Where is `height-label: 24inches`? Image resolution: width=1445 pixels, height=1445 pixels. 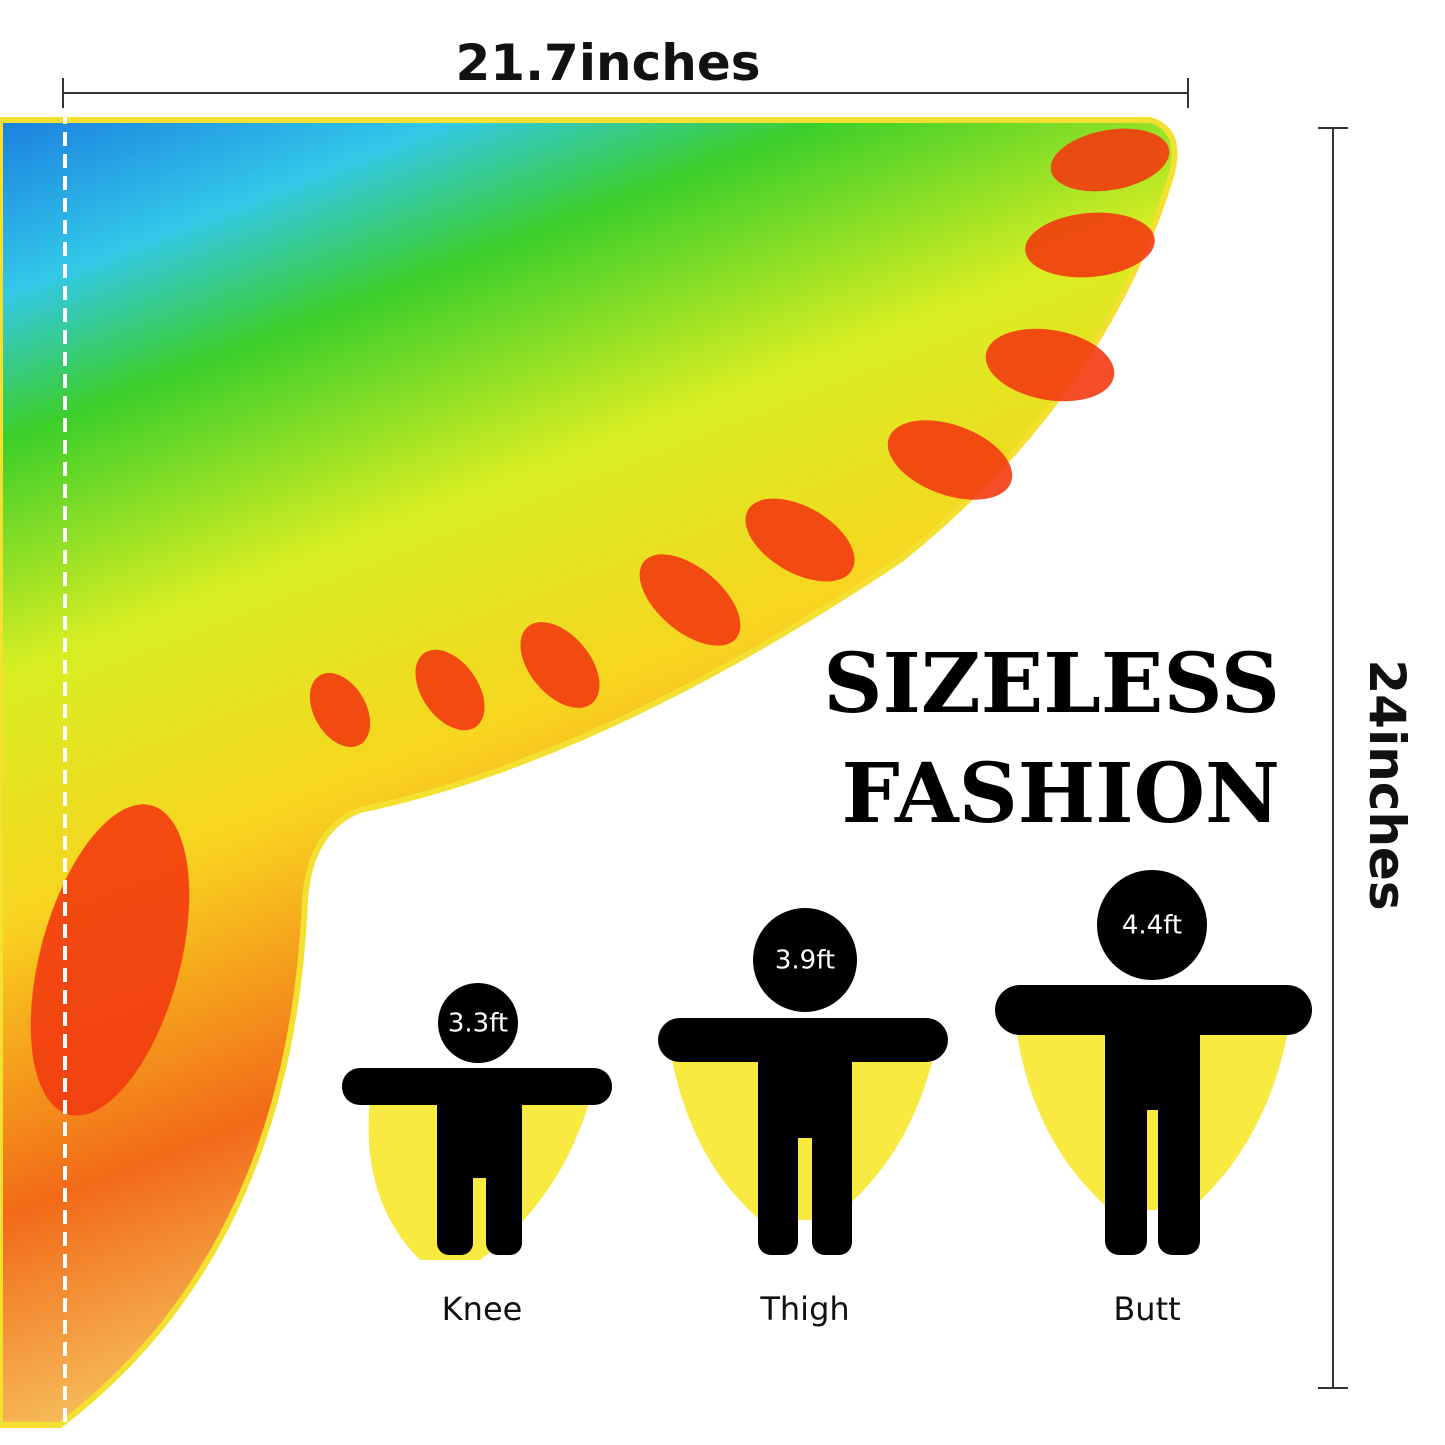 height-label: 24inches is located at coordinates (1387, 784).